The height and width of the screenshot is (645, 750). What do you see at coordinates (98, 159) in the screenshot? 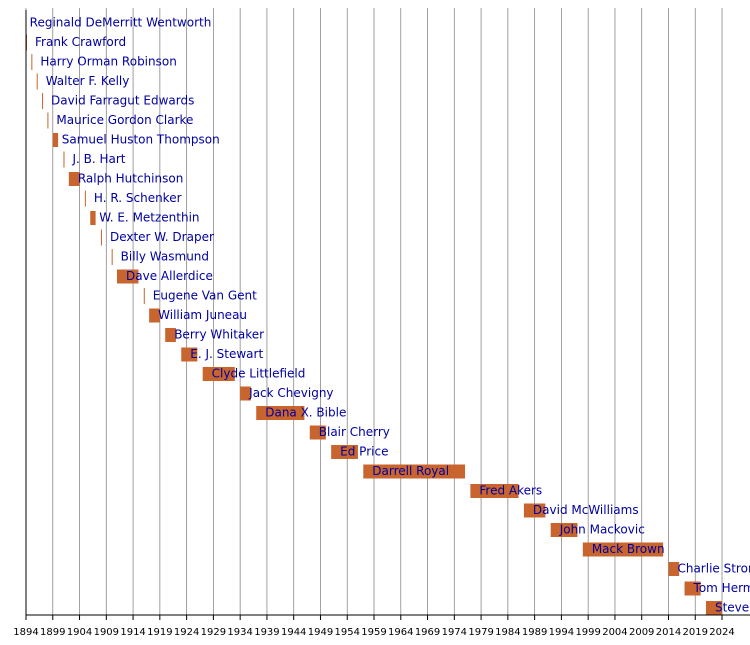
I see `coach-name: J. B. Hart` at bounding box center [98, 159].